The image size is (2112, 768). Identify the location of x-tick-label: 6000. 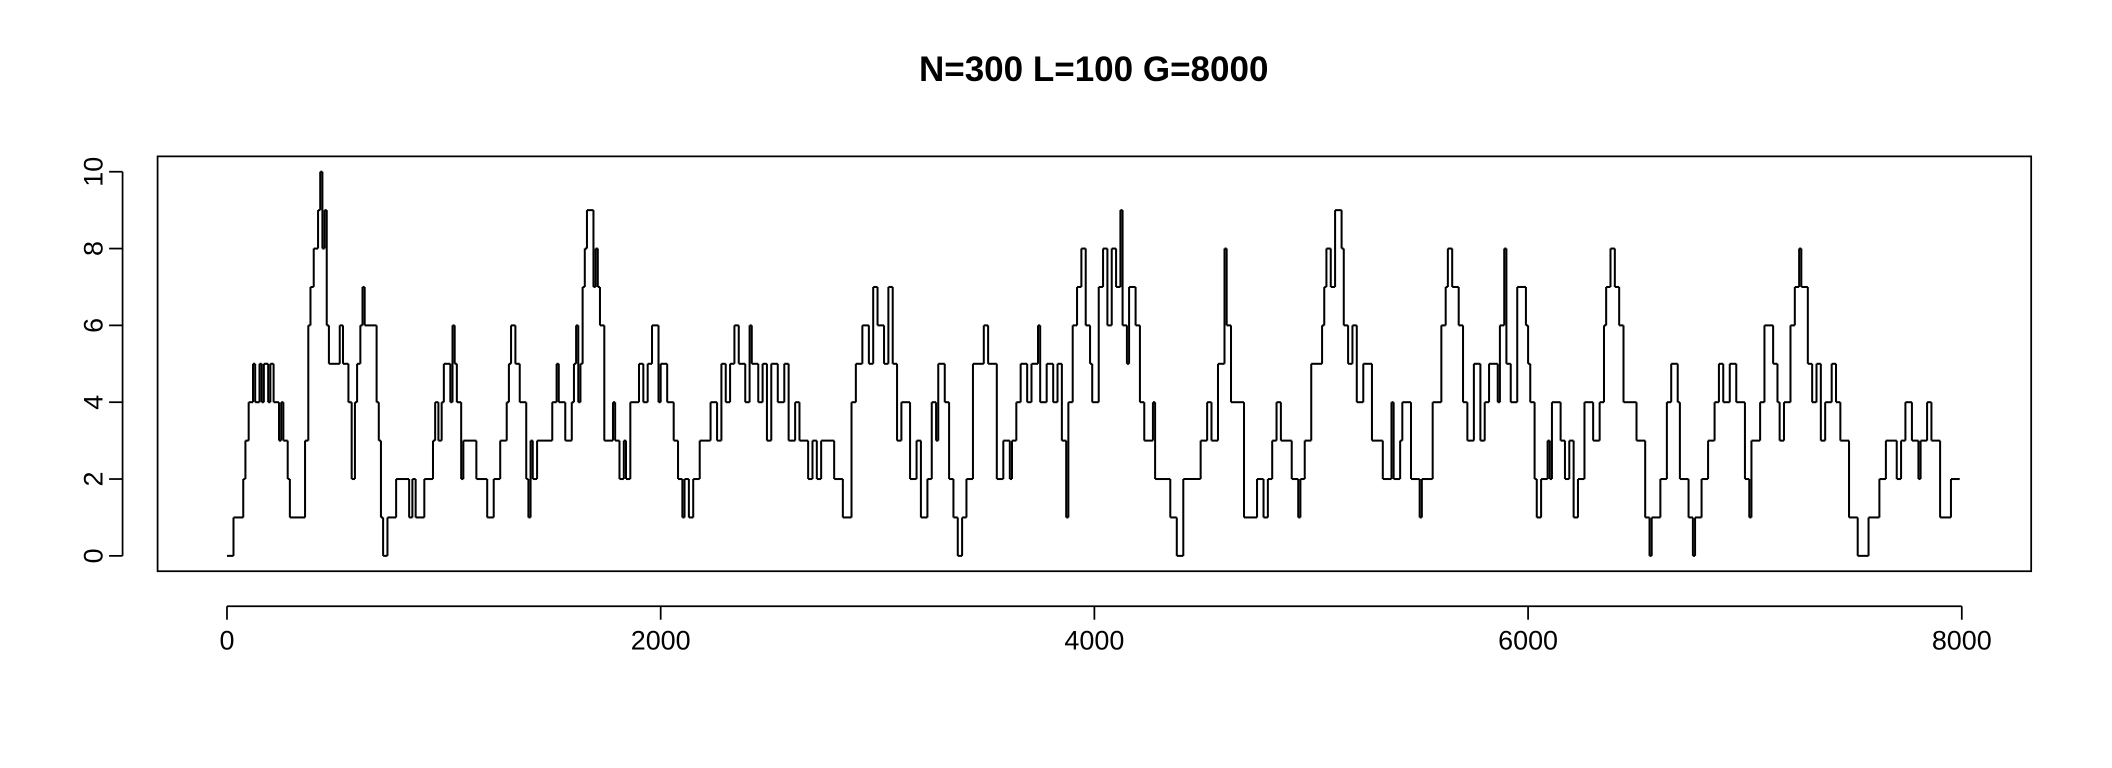
(1528, 641).